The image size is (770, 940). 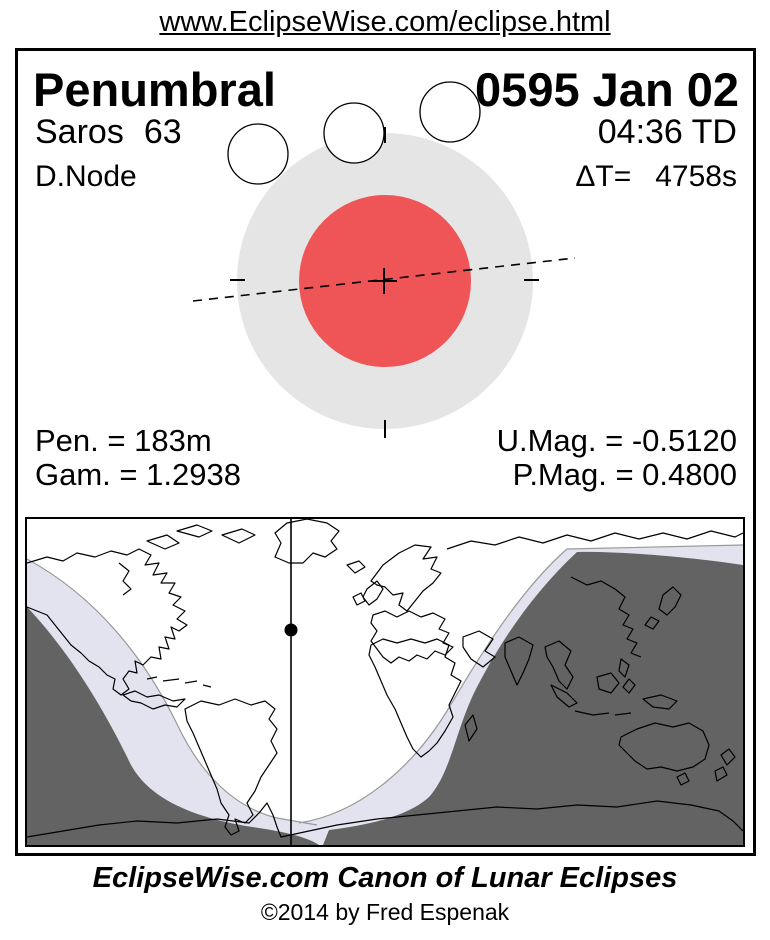 I want to click on terminator-boundary-west, so click(x=172, y=692).